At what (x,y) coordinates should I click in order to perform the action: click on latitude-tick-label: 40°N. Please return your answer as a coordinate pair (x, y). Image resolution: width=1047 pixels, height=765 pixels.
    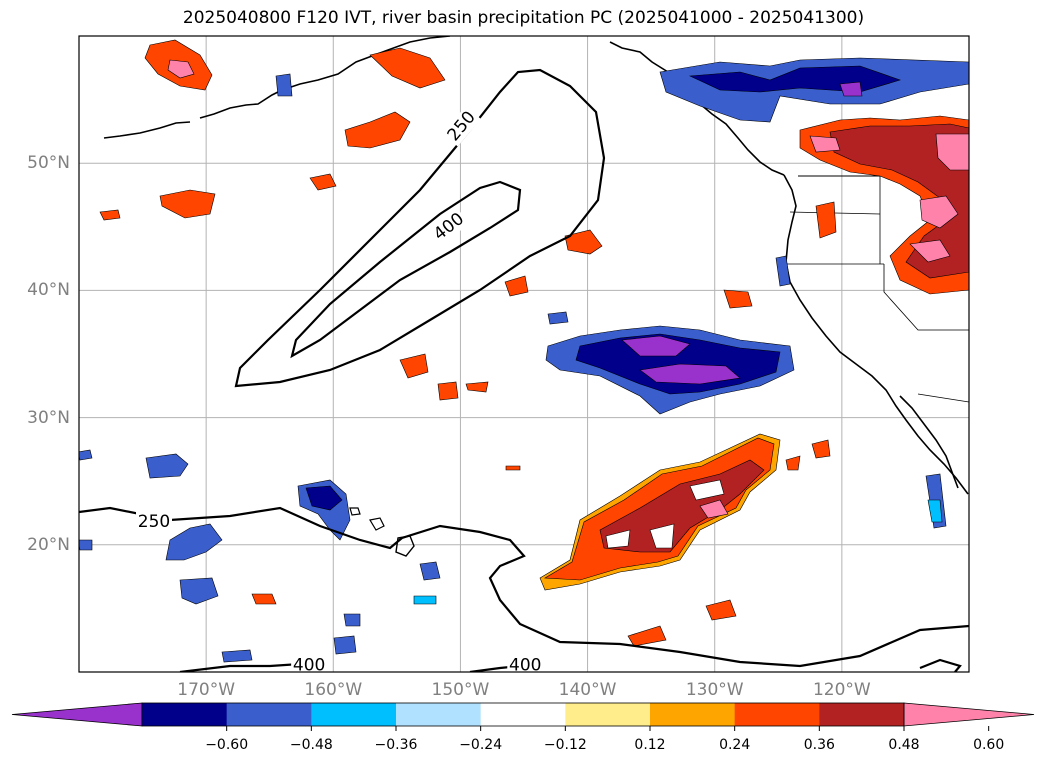
    Looking at the image, I should click on (48, 290).